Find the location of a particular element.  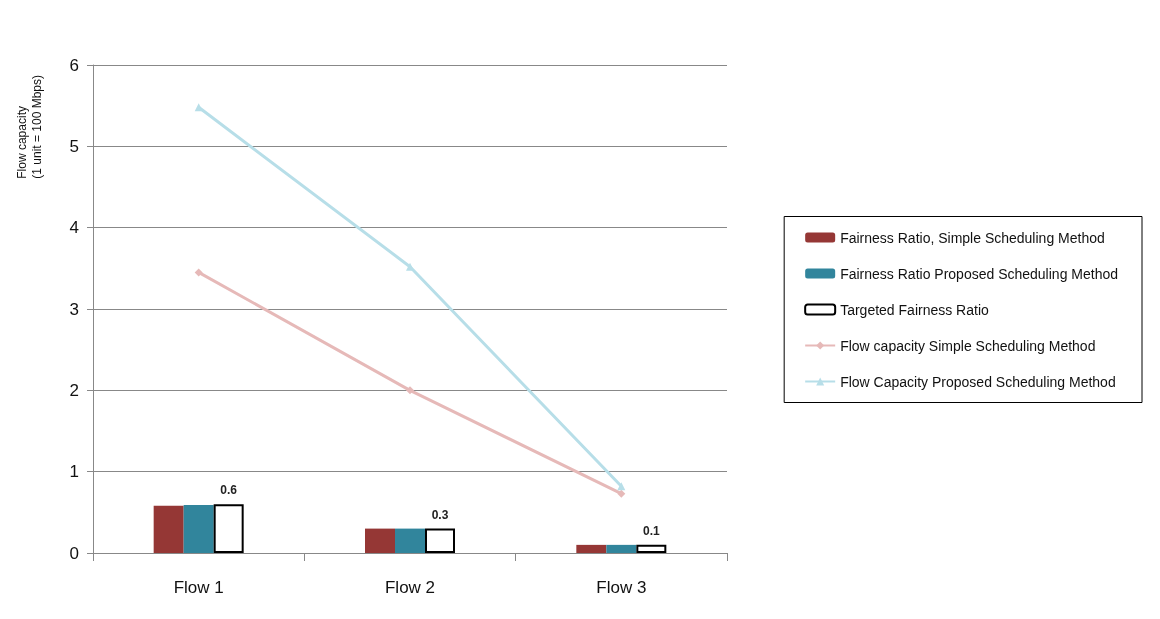

legend-label: Flow Capacity Proposed Scheduling Method is located at coordinates (978, 381).